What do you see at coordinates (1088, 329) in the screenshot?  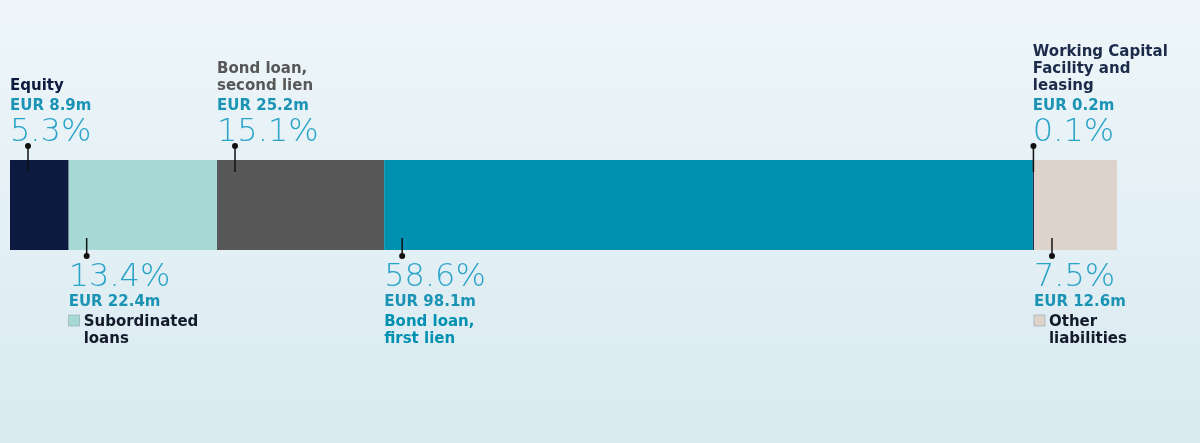 I see `legend-label: Other liabilities` at bounding box center [1088, 329].